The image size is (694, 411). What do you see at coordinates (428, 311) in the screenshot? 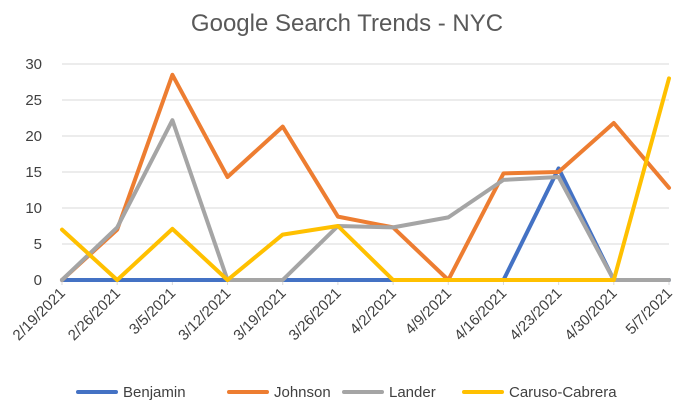
I see `x-tick-label: 4/9/2021` at bounding box center [428, 311].